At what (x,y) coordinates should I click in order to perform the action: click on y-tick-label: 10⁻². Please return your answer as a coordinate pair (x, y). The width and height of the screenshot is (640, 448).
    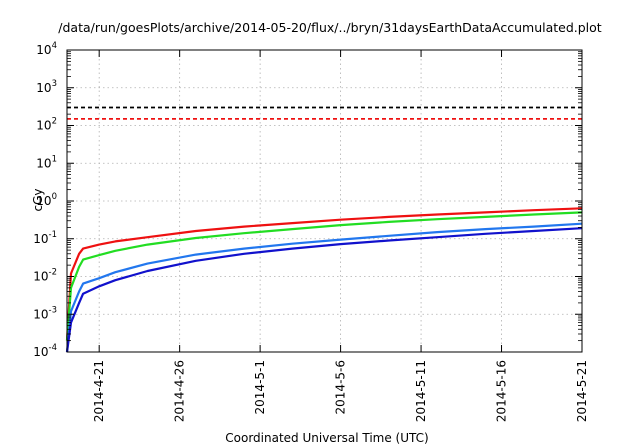
    Looking at the image, I should click on (45, 276).